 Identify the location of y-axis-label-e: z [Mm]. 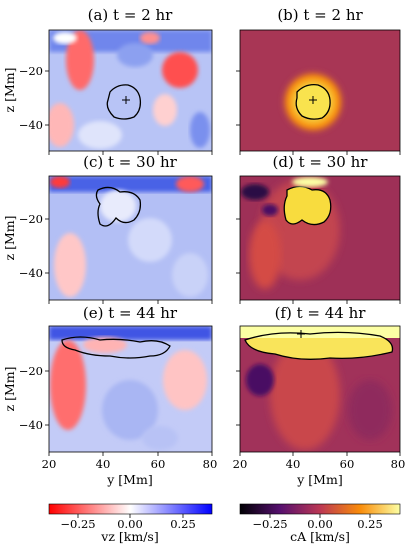
(9, 389).